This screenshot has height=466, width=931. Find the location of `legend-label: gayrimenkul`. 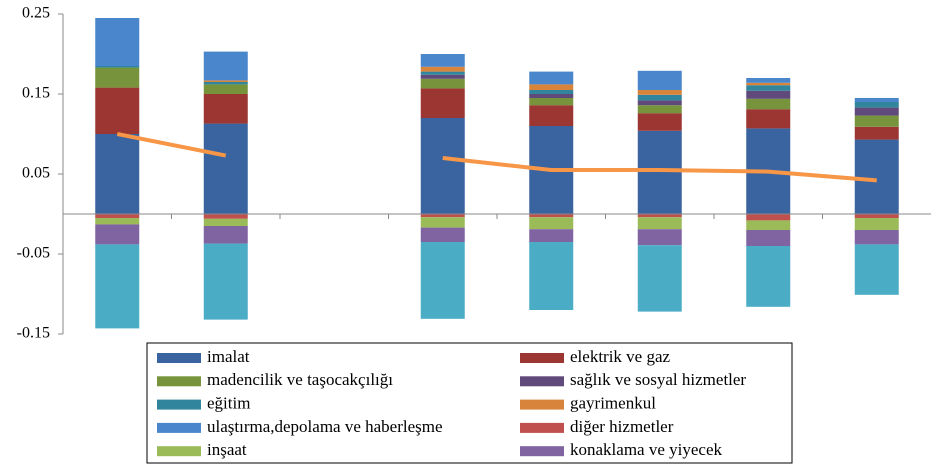

legend-label: gayrimenkul is located at coordinates (613, 403).